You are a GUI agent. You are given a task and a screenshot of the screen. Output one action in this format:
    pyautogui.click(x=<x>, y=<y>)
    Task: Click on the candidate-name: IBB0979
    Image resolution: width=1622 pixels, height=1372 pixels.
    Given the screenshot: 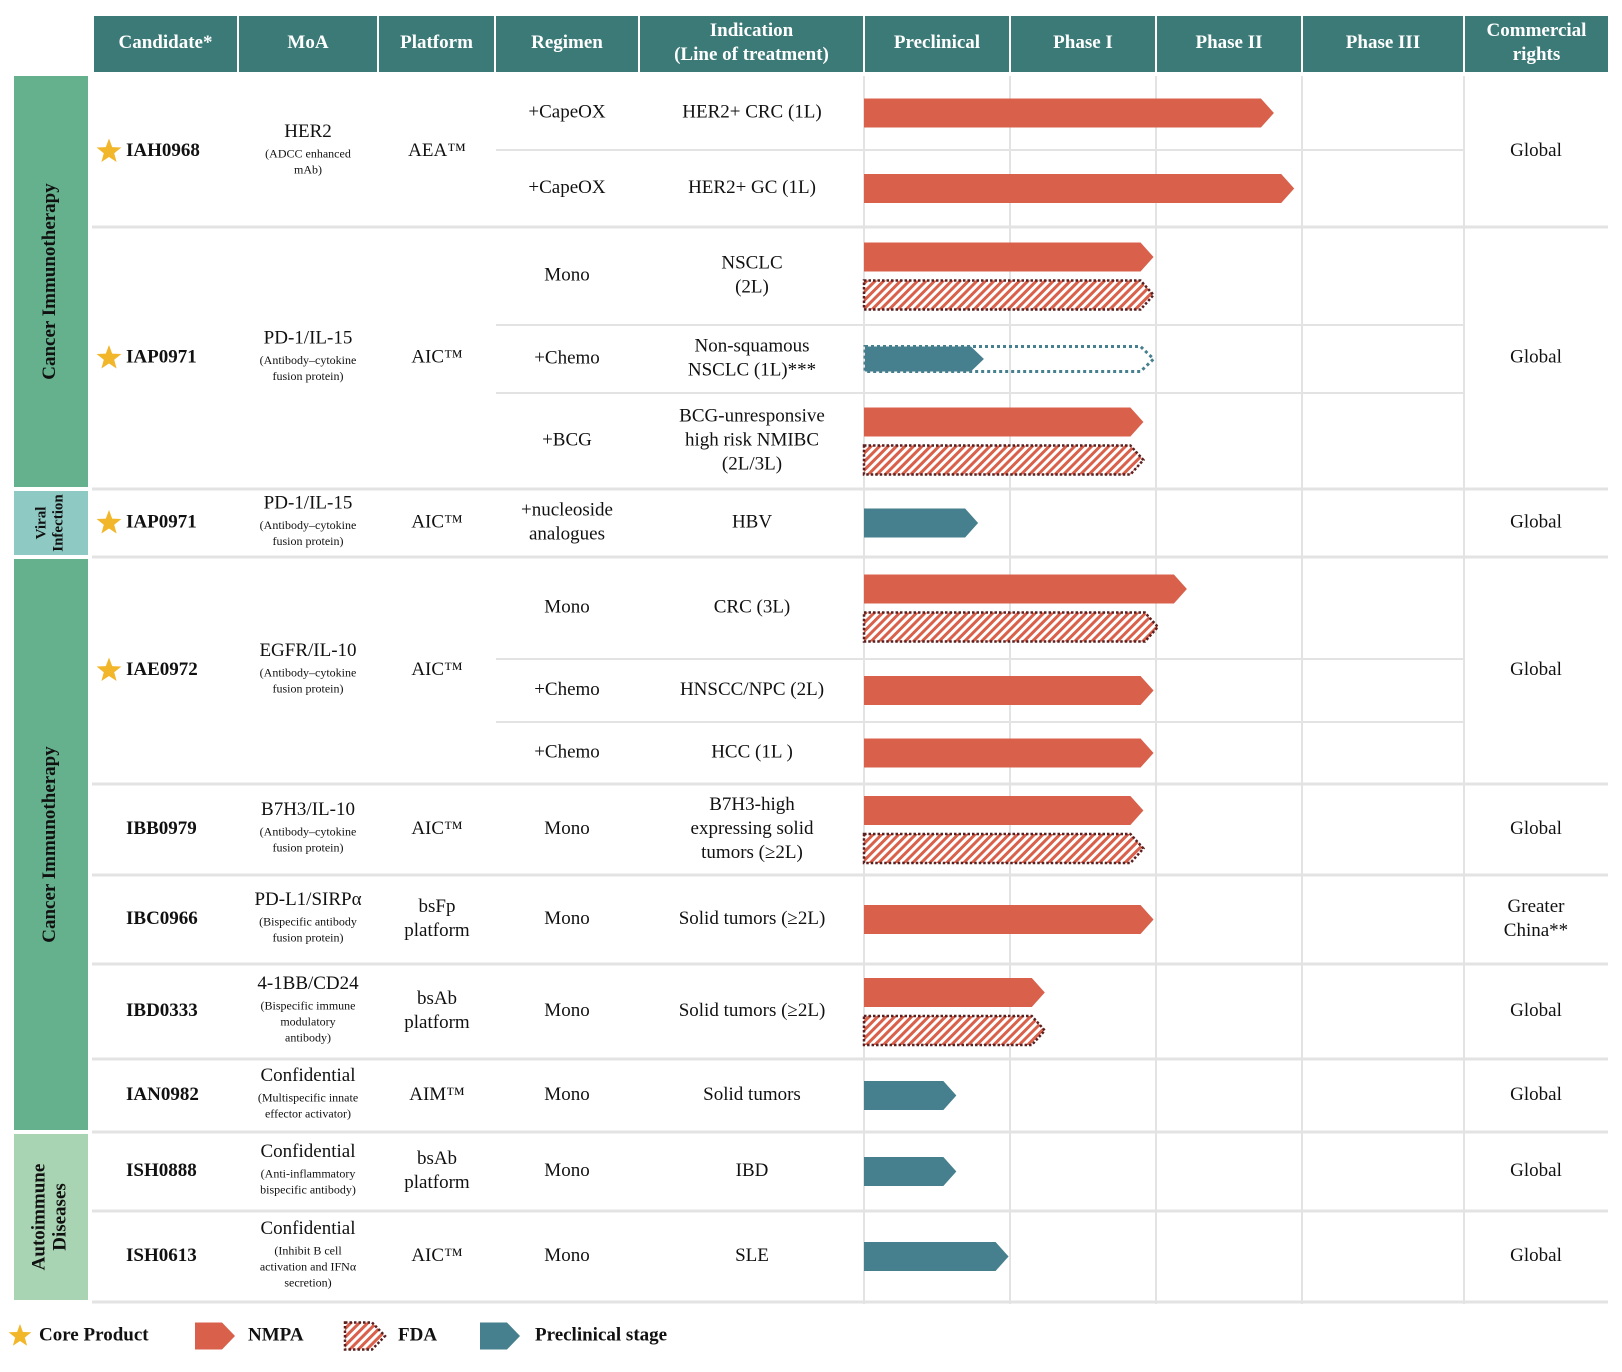 What is the action you would take?
    pyautogui.click(x=161, y=828)
    